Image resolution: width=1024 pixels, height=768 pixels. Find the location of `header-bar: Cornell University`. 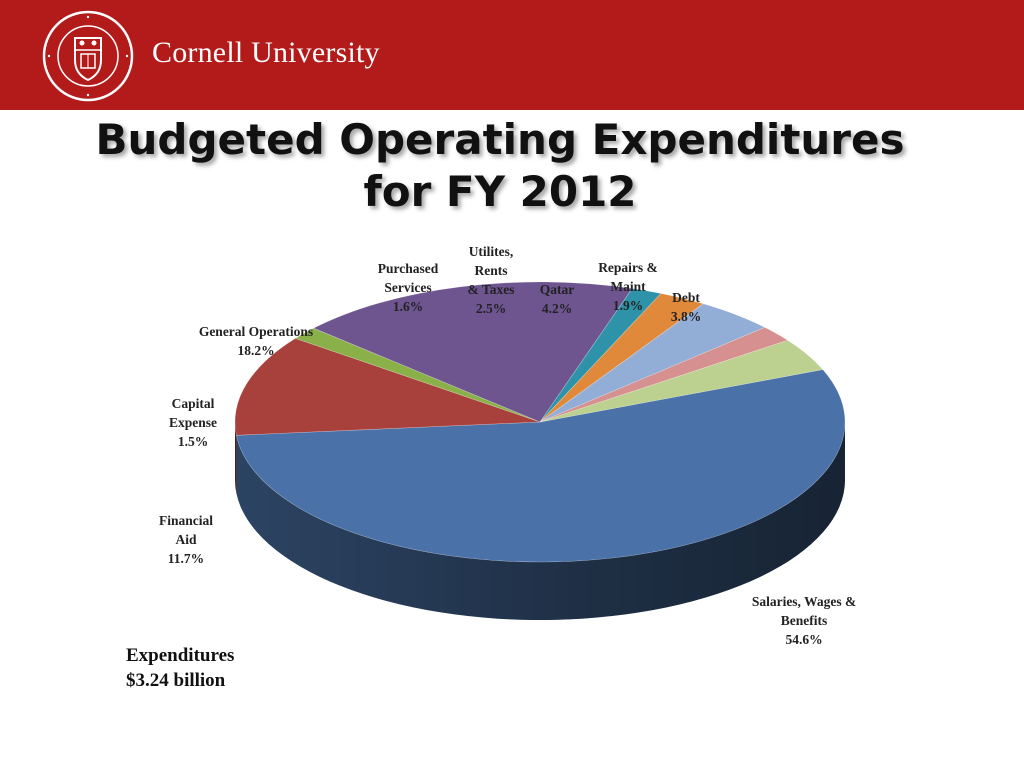

header-bar: Cornell University is located at coordinates (512, 55).